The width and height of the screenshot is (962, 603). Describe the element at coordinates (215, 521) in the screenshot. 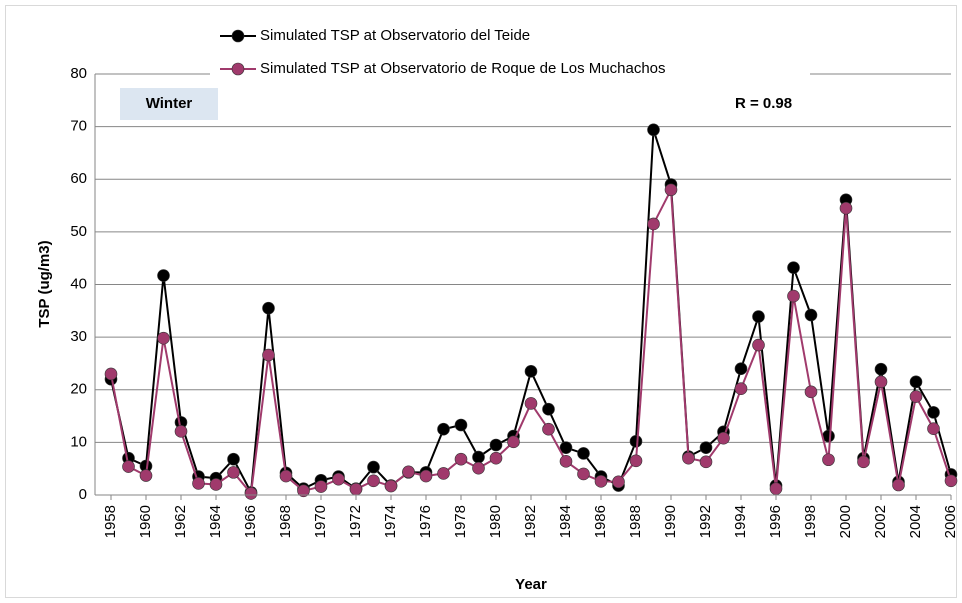

I see `x-tick-label: 1964` at that location.